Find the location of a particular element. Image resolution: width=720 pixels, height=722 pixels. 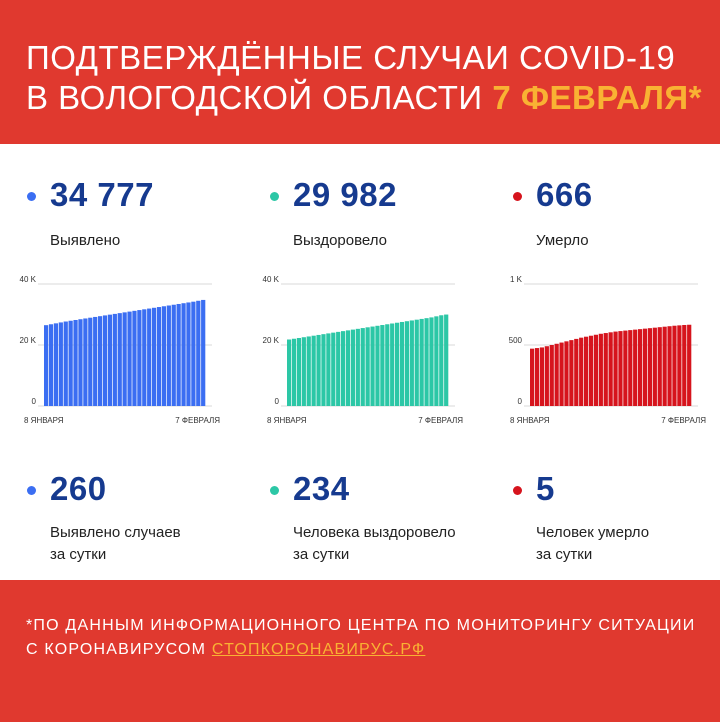

recovered-bullet-icon is located at coordinates (274, 196).